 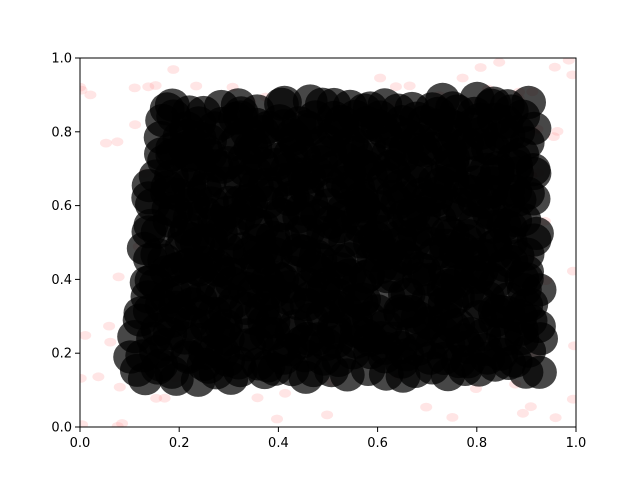 What do you see at coordinates (61, 354) in the screenshot?
I see `y-tick-label: 0.2` at bounding box center [61, 354].